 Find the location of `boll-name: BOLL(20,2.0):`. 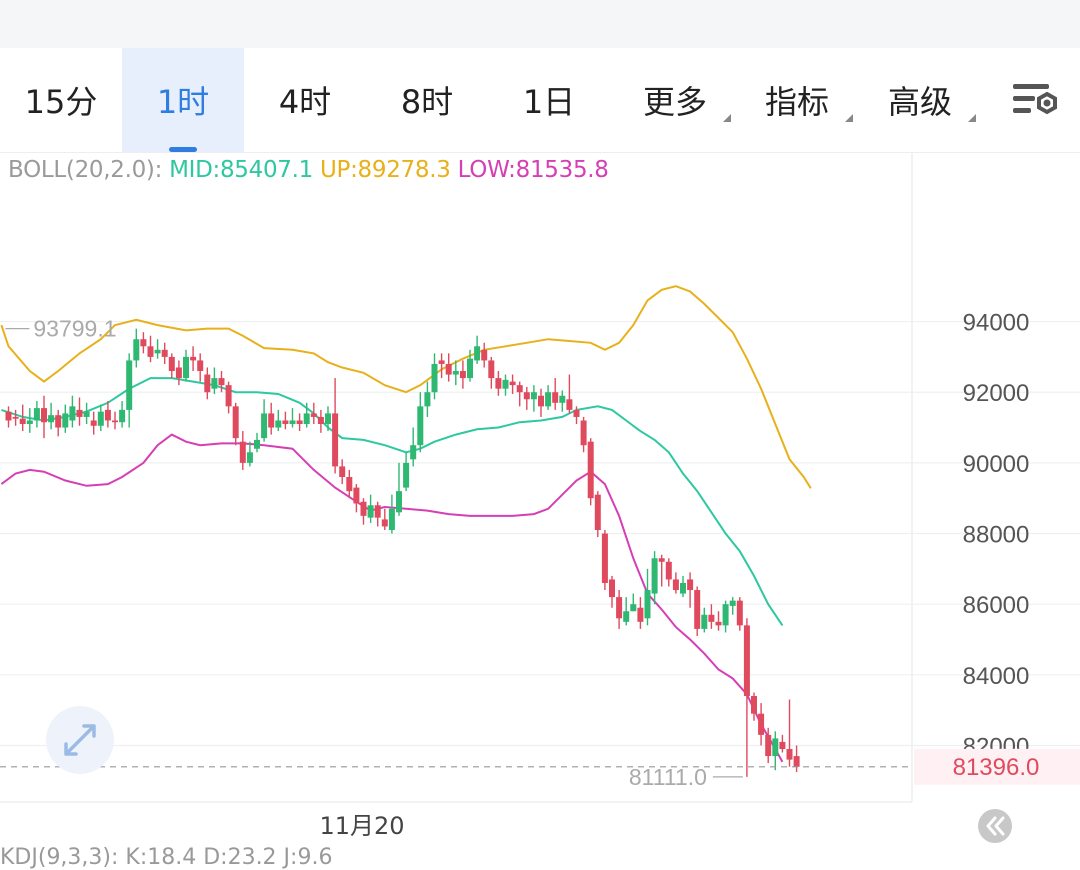

boll-name: BOLL(20,2.0): is located at coordinates (85, 170).